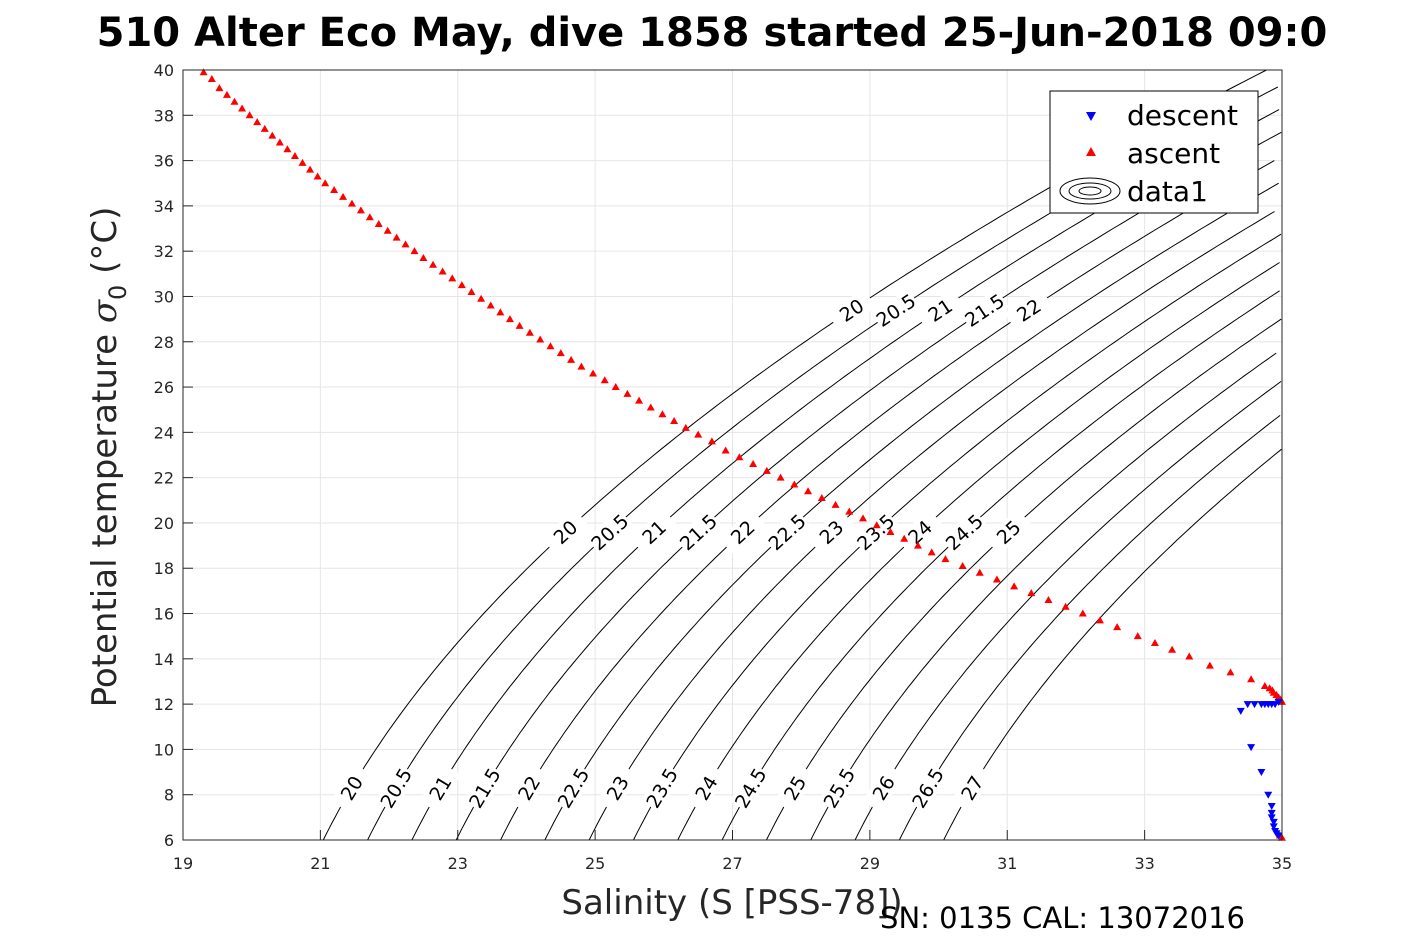  I want to click on y-axis-label-sigma: σ, so click(105, 311).